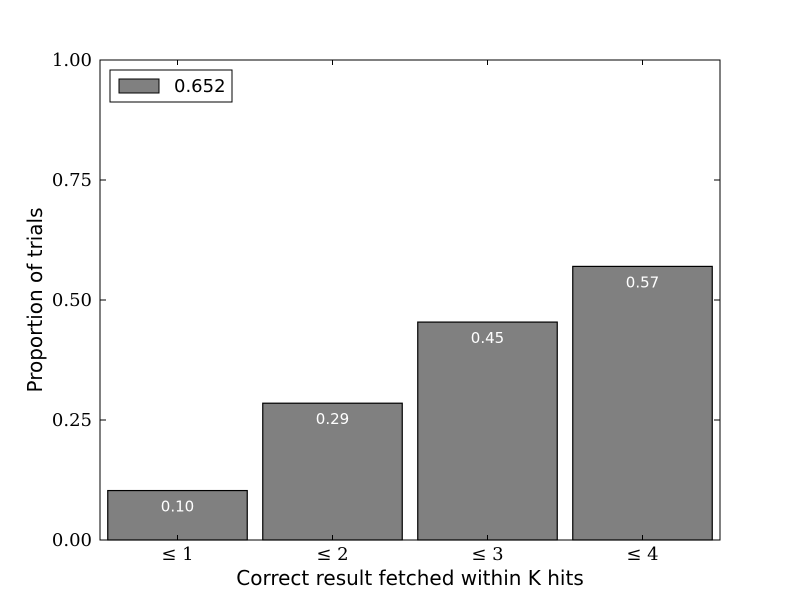  Describe the element at coordinates (72, 180) in the screenshot. I see `y-tick-label-4: 0.75` at that location.